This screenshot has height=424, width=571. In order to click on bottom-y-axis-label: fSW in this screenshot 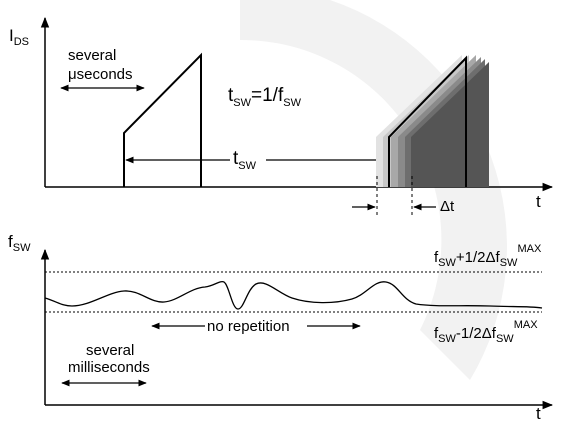, I will do `click(19, 243)`.